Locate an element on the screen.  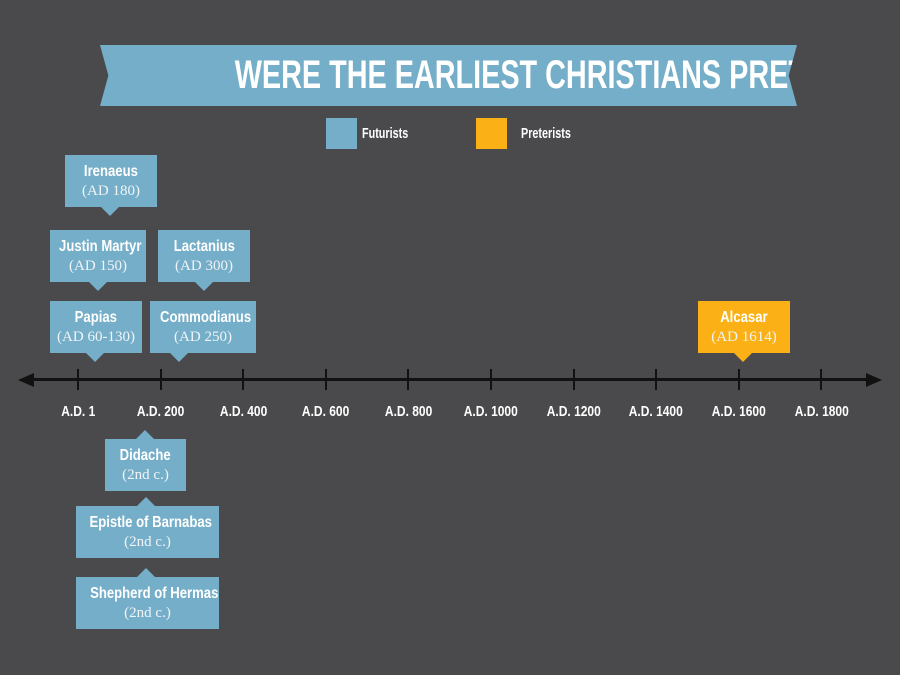
pointer-lactanius is located at coordinates (204, 286).